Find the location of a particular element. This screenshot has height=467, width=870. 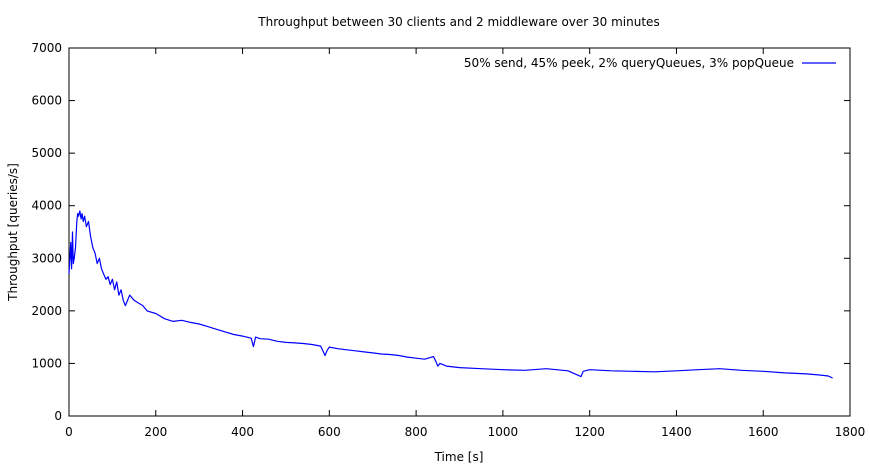

y-tick-label: 0 is located at coordinates (58, 416).